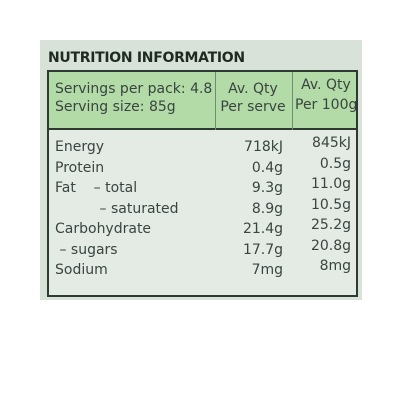  What do you see at coordinates (267, 270) in the screenshot?
I see `per-serve-value: 7mg` at bounding box center [267, 270].